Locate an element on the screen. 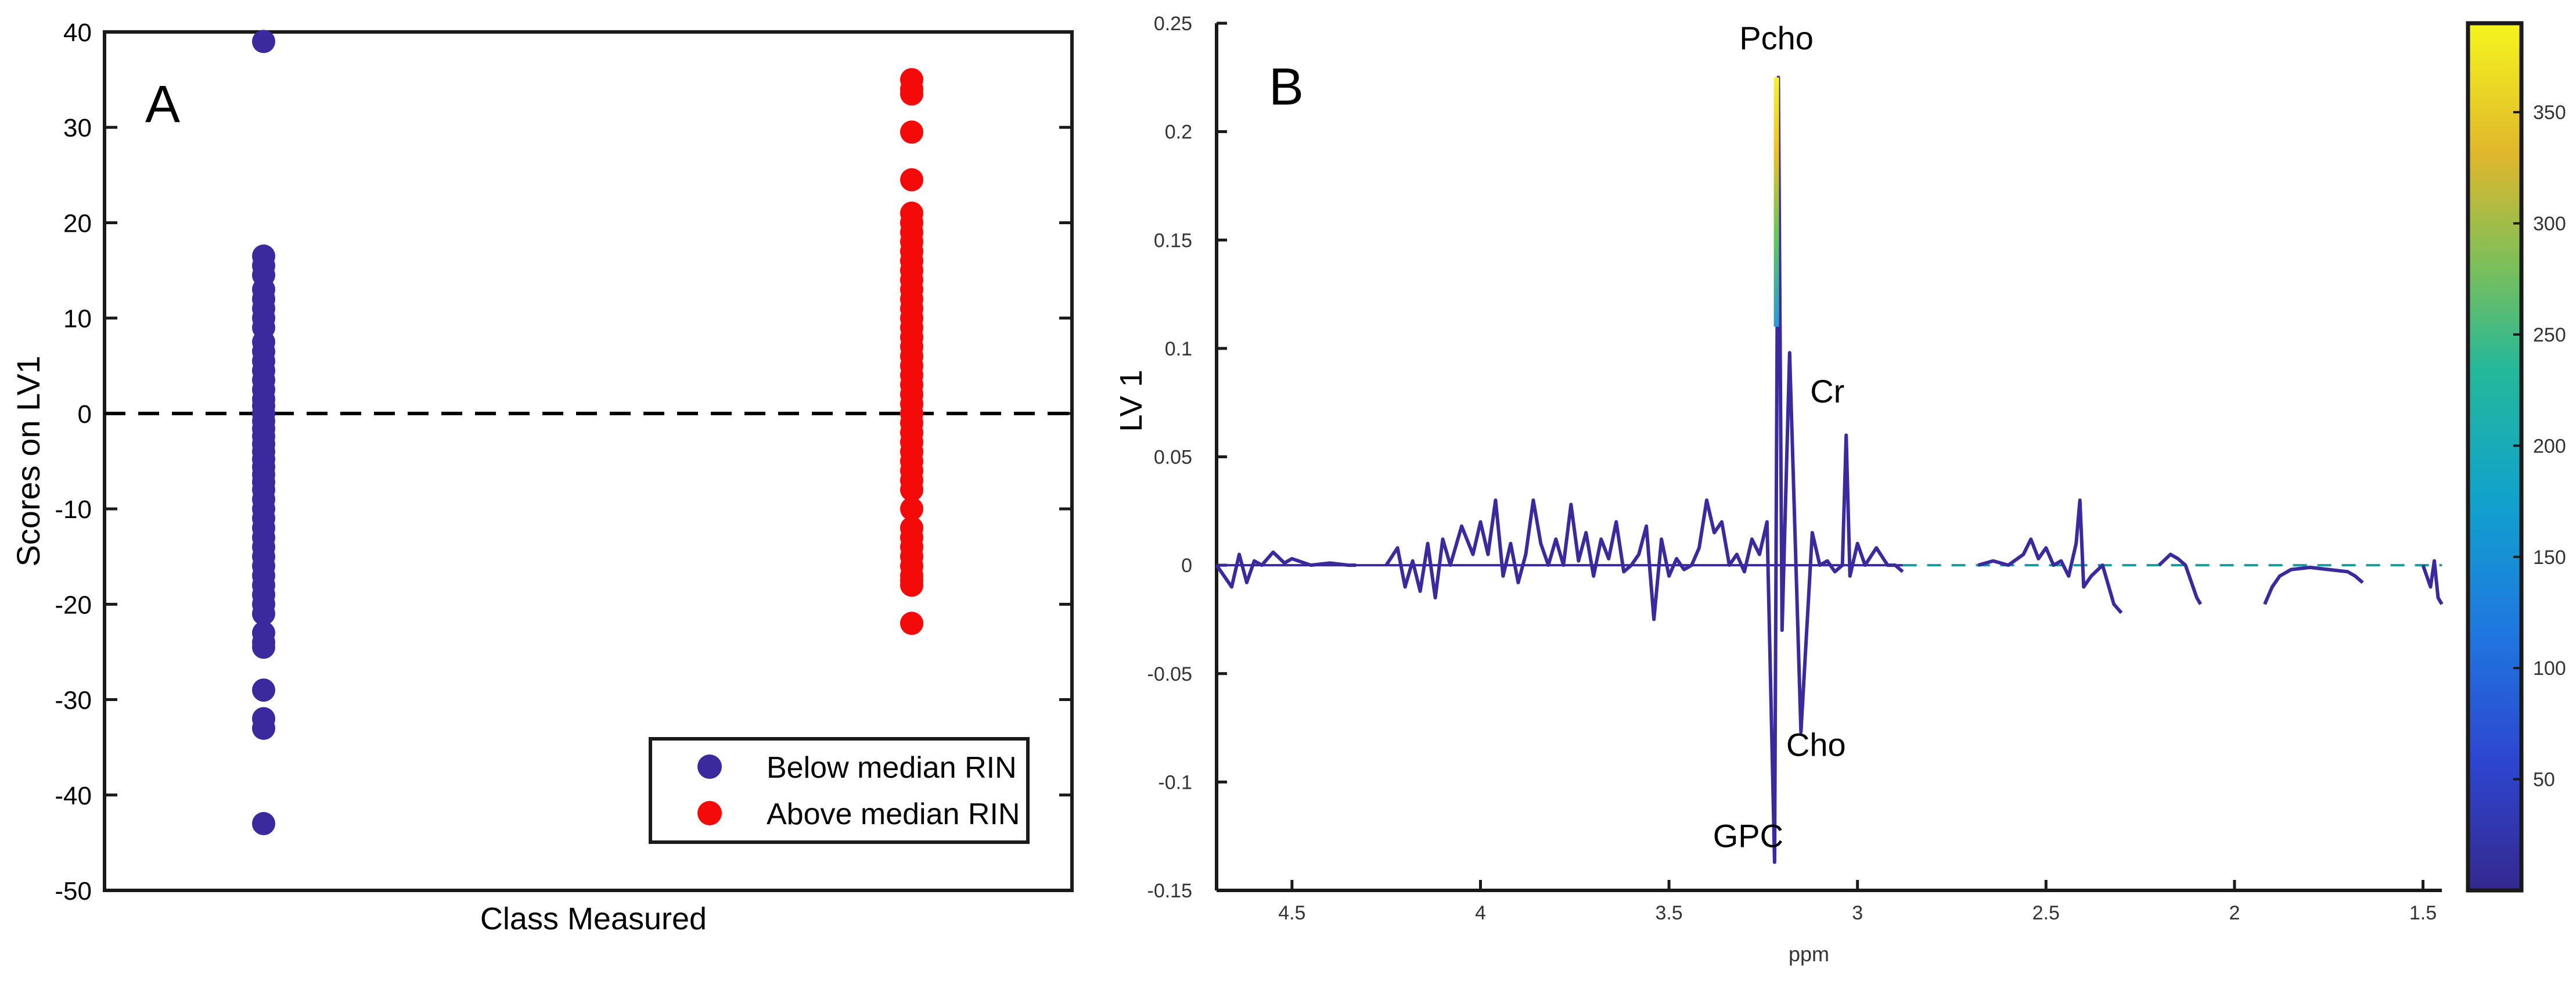 Image resolution: width=2576 pixels, height=981 pixels. b-x-tick-label-3: 3 is located at coordinates (1857, 913).